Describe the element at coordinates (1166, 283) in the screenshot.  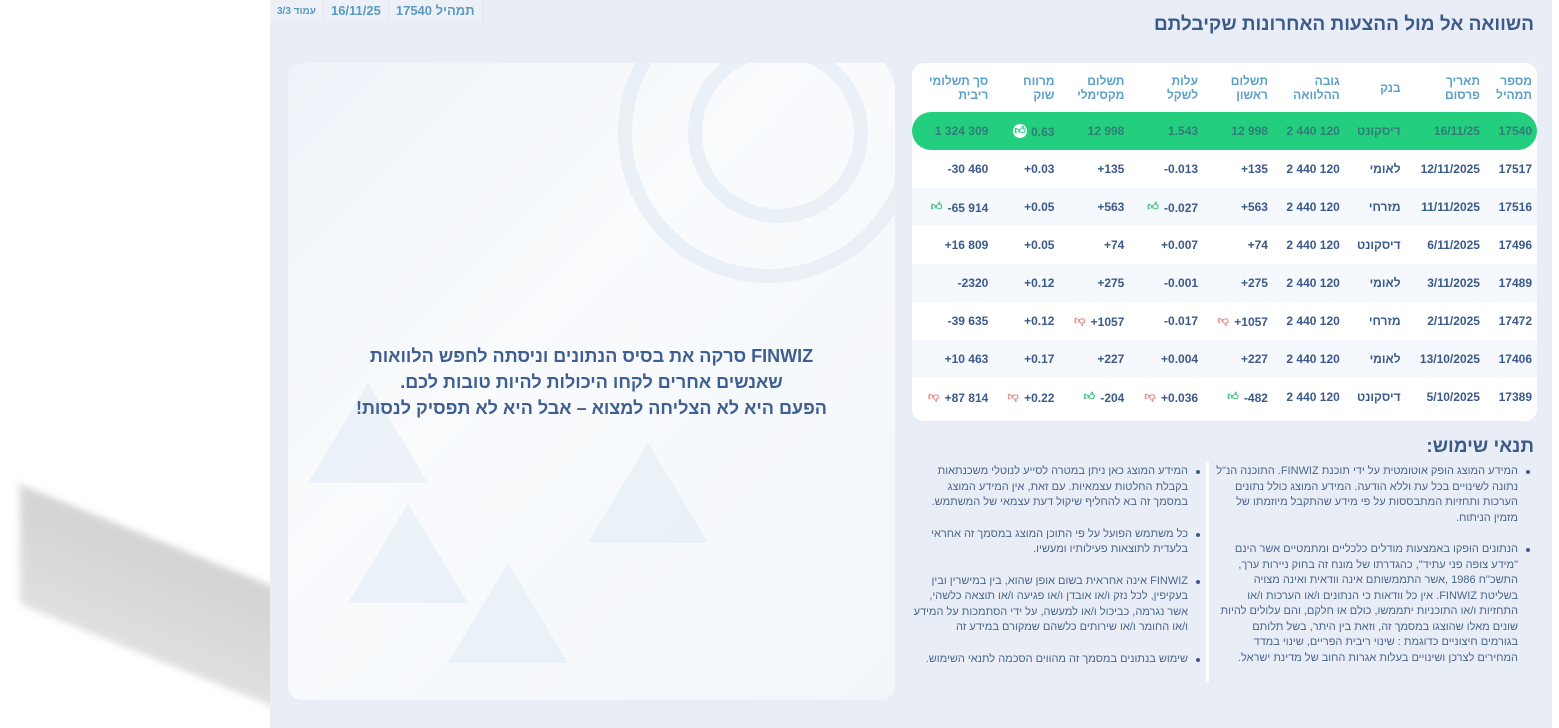
I see `table-cell: -0.001` at that location.